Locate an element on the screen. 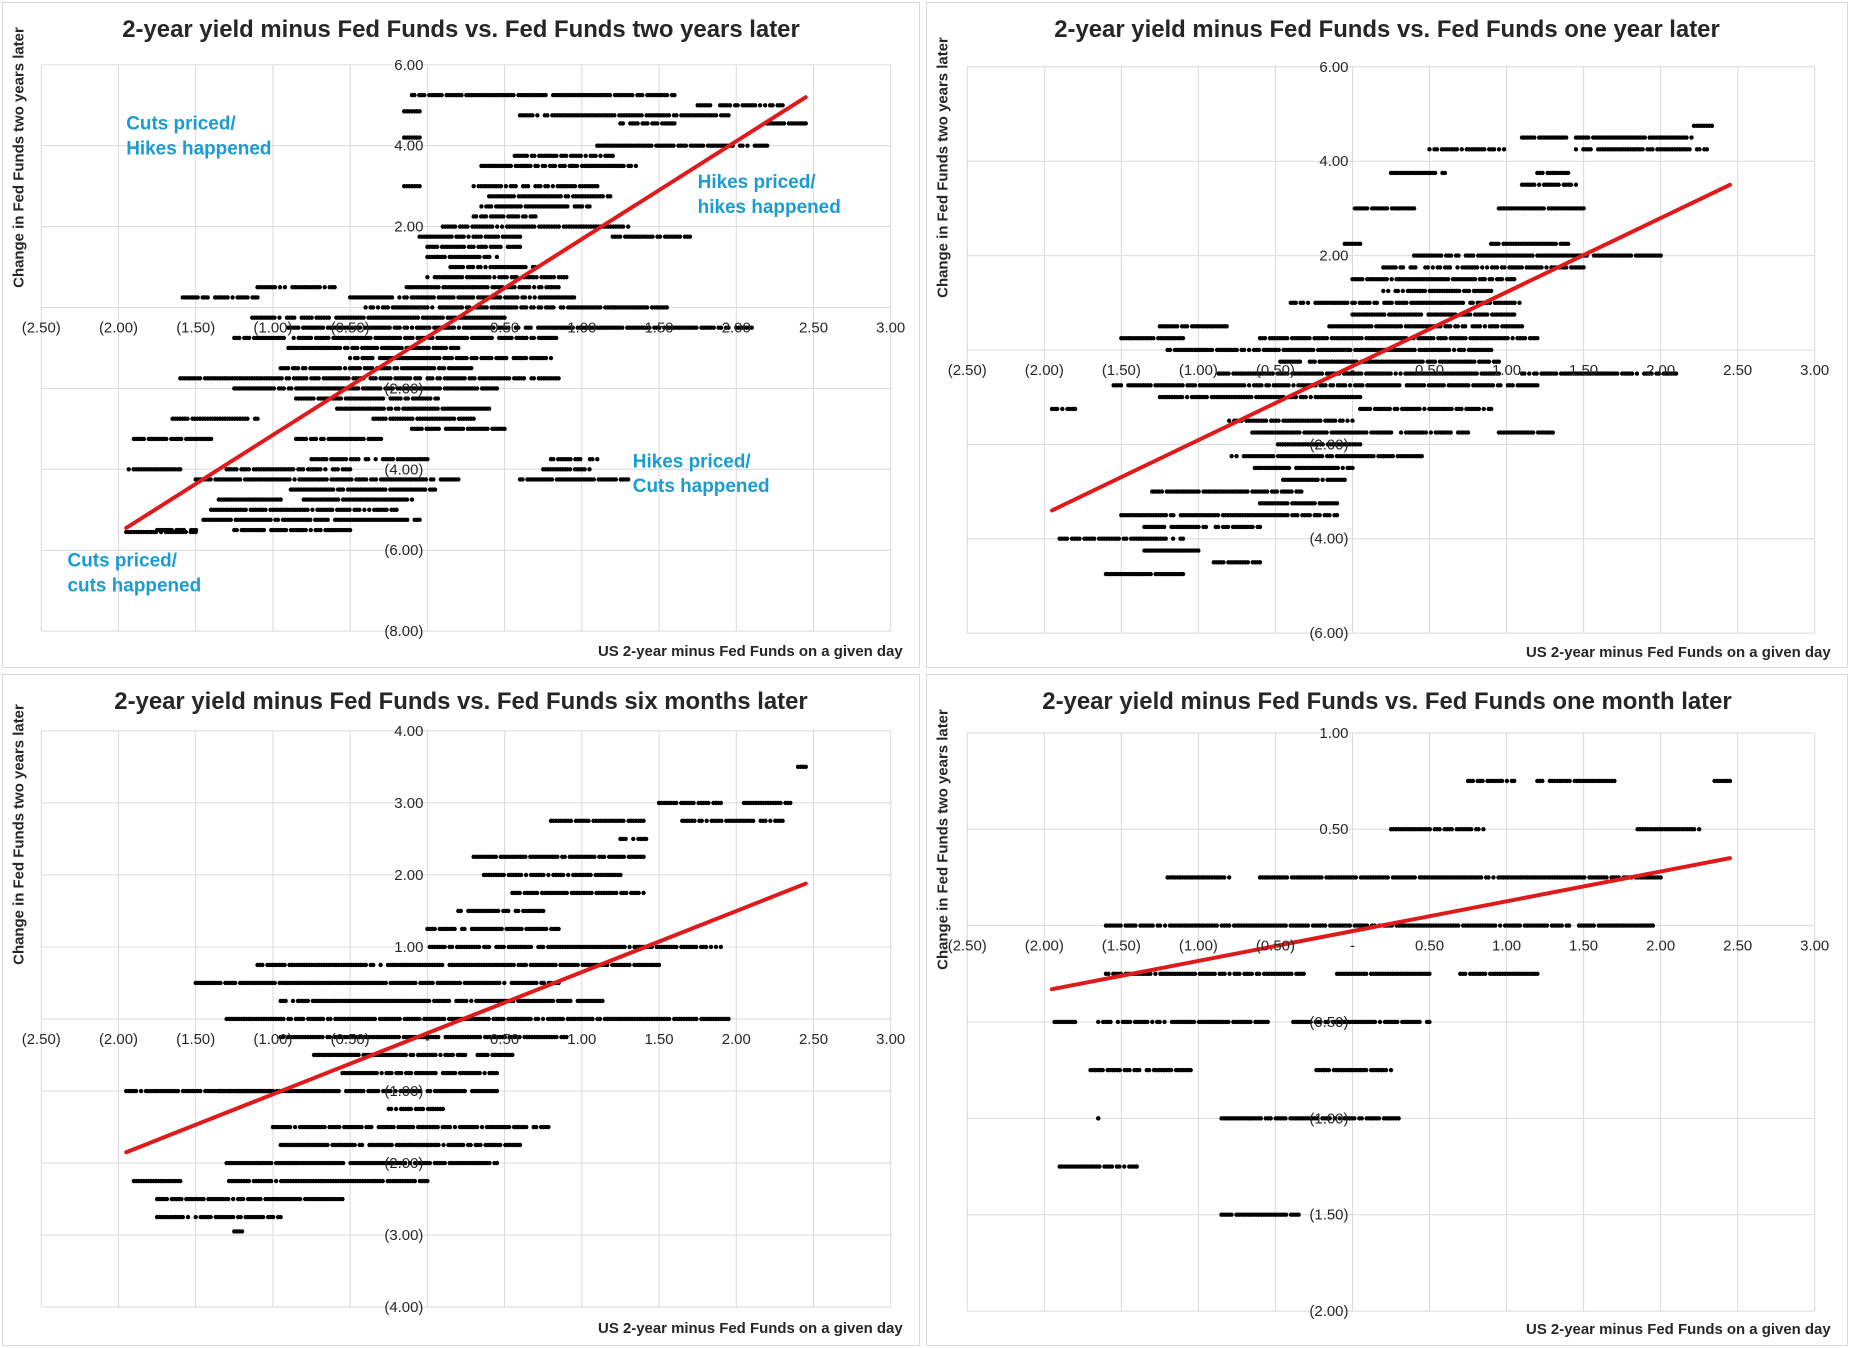 This screenshot has width=1850, height=1348. annotation-text: Hikes priced/ is located at coordinates (757, 182).